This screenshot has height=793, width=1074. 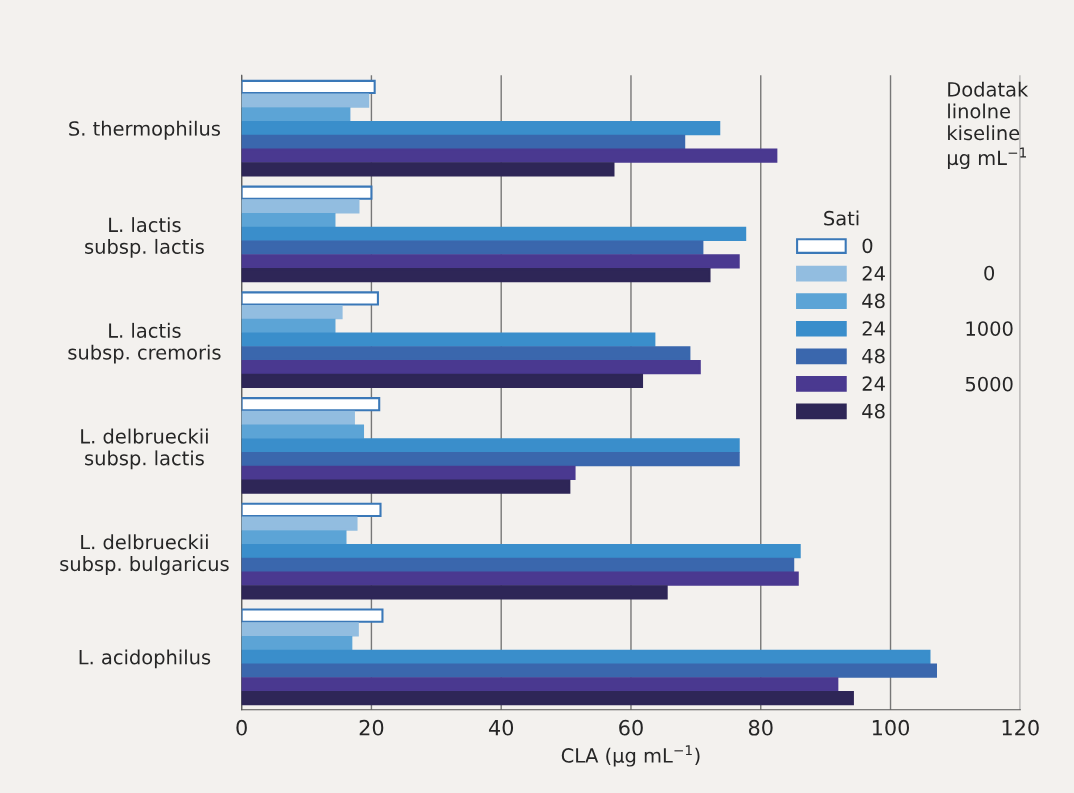 I want to click on annotation: Dodatak linolne kiseline µg mL$^{−1}$, so click(x=988, y=125).